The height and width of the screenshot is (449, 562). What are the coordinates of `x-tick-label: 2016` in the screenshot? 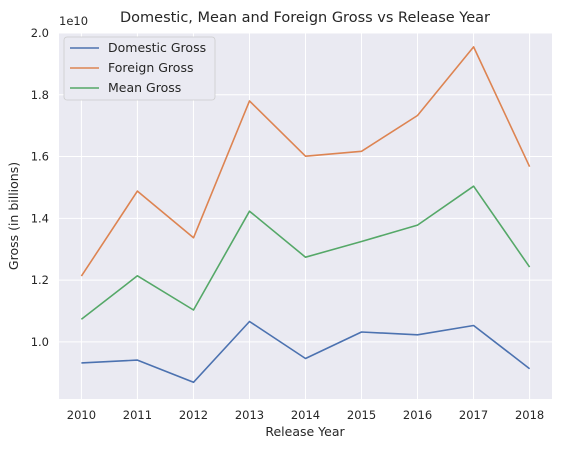 It's located at (417, 415).